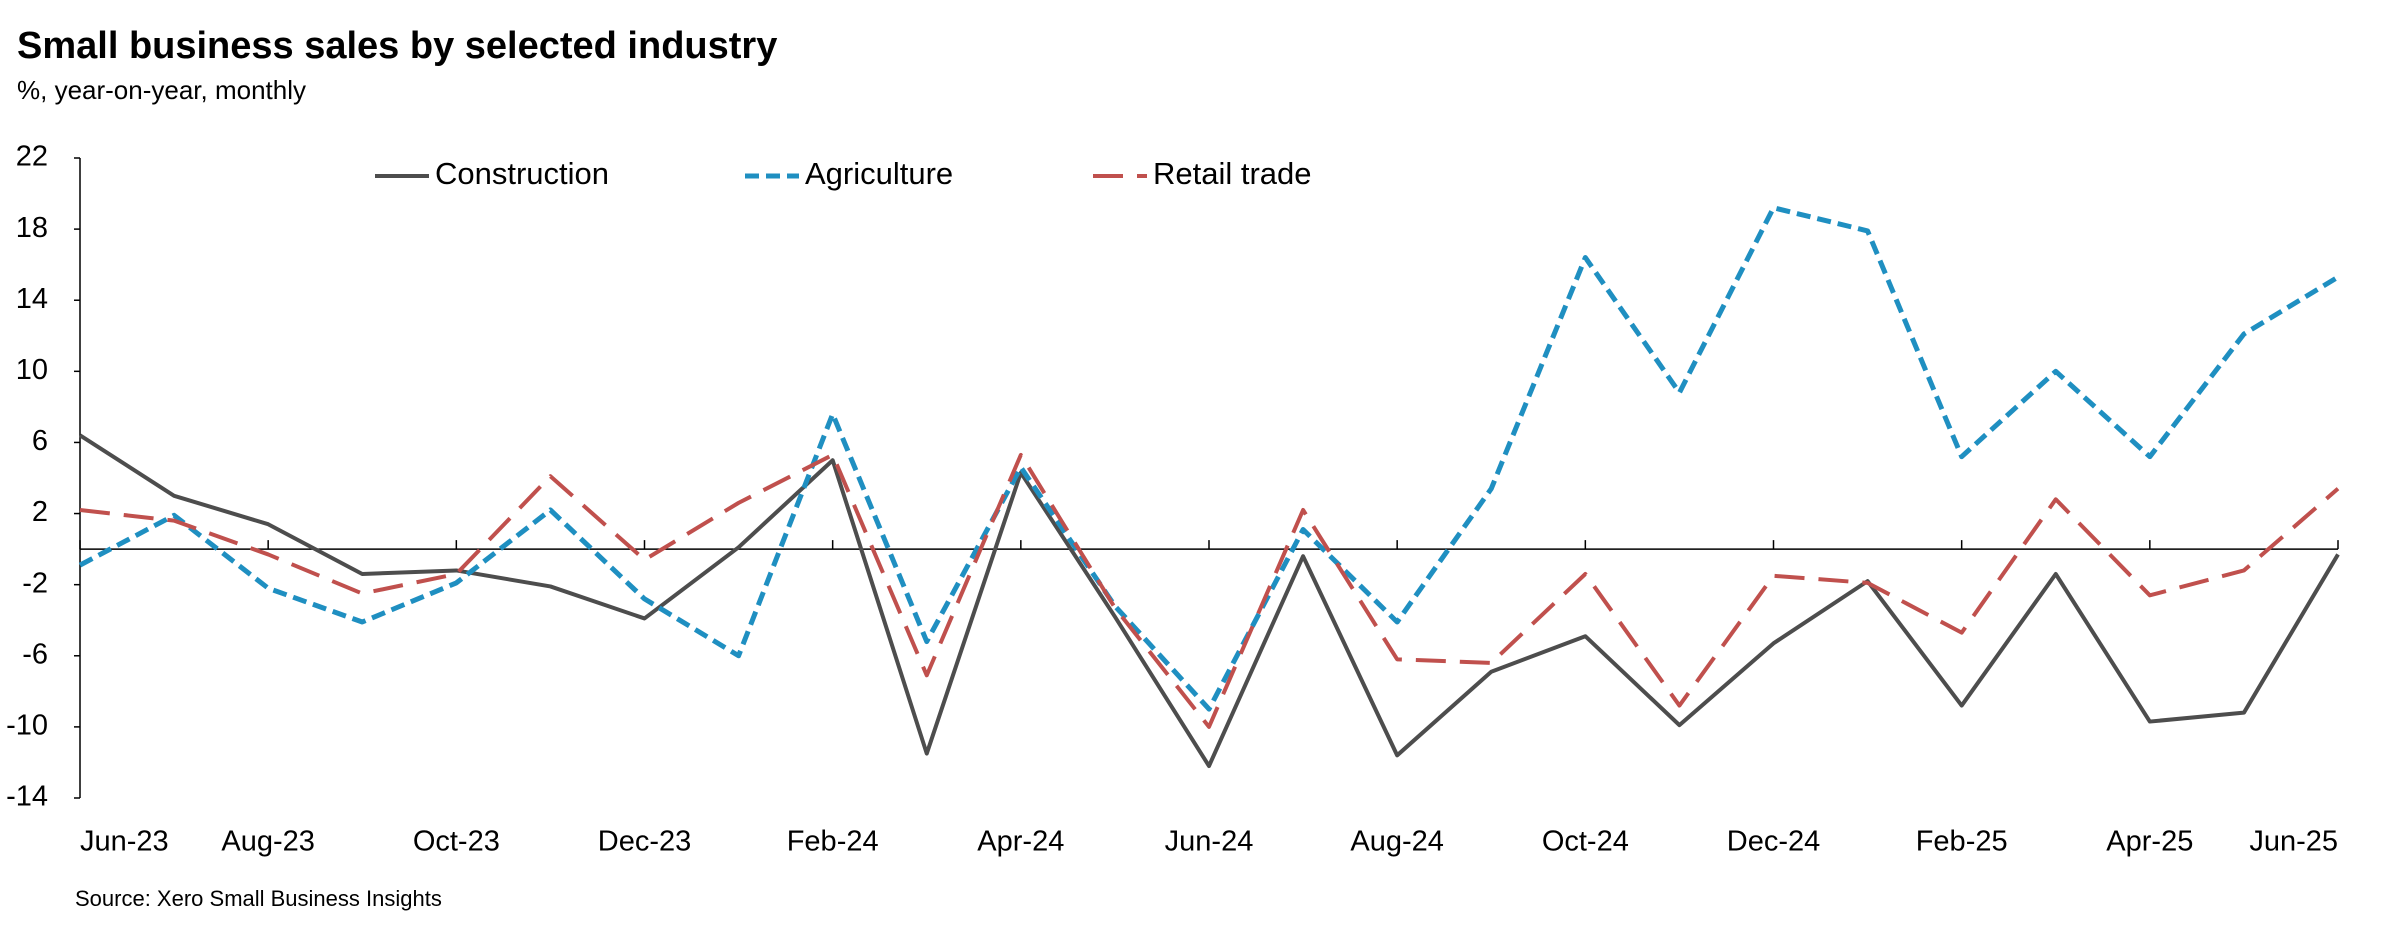 The height and width of the screenshot is (927, 2400). What do you see at coordinates (522, 173) in the screenshot?
I see `legend-label: Construction` at bounding box center [522, 173].